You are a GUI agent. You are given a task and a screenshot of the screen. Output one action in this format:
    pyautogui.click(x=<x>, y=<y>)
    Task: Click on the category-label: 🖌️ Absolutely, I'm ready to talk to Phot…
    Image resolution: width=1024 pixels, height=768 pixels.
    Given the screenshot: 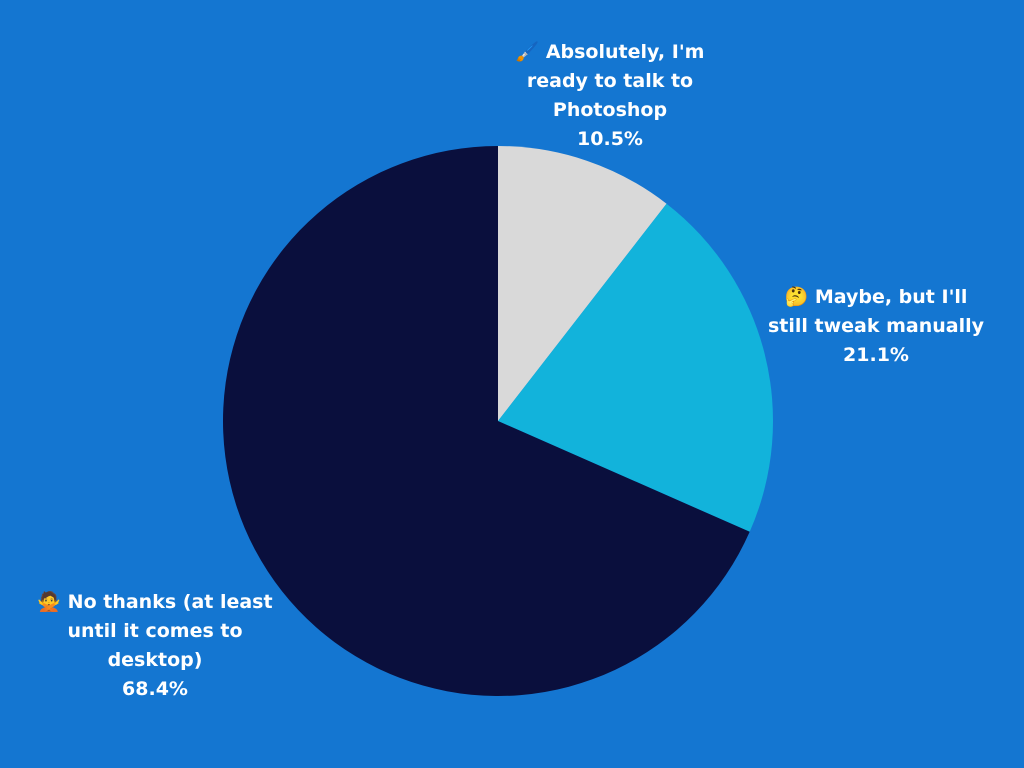 What is the action you would take?
    pyautogui.click(x=610, y=81)
    